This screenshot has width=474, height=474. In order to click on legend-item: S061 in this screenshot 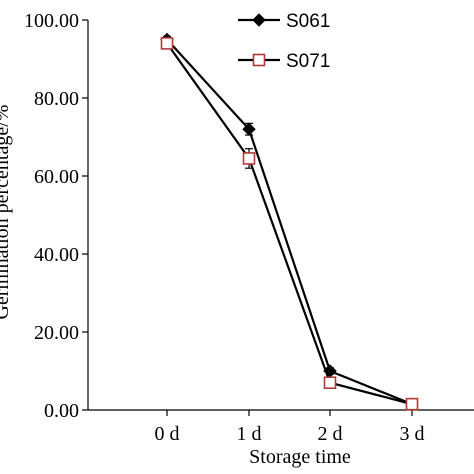, I will do `click(284, 21)`.